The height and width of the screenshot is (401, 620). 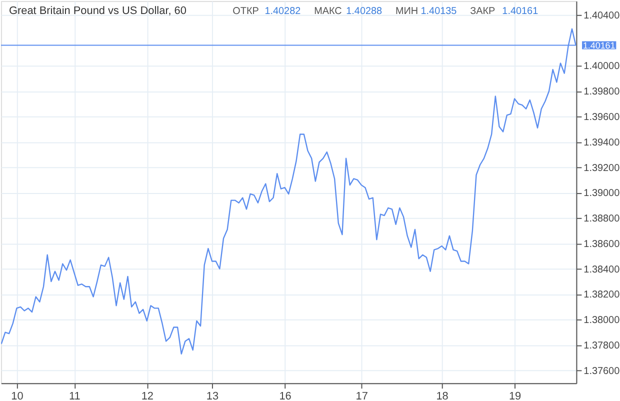 What do you see at coordinates (17, 395) in the screenshot?
I see `x-tick-label: 10` at bounding box center [17, 395].